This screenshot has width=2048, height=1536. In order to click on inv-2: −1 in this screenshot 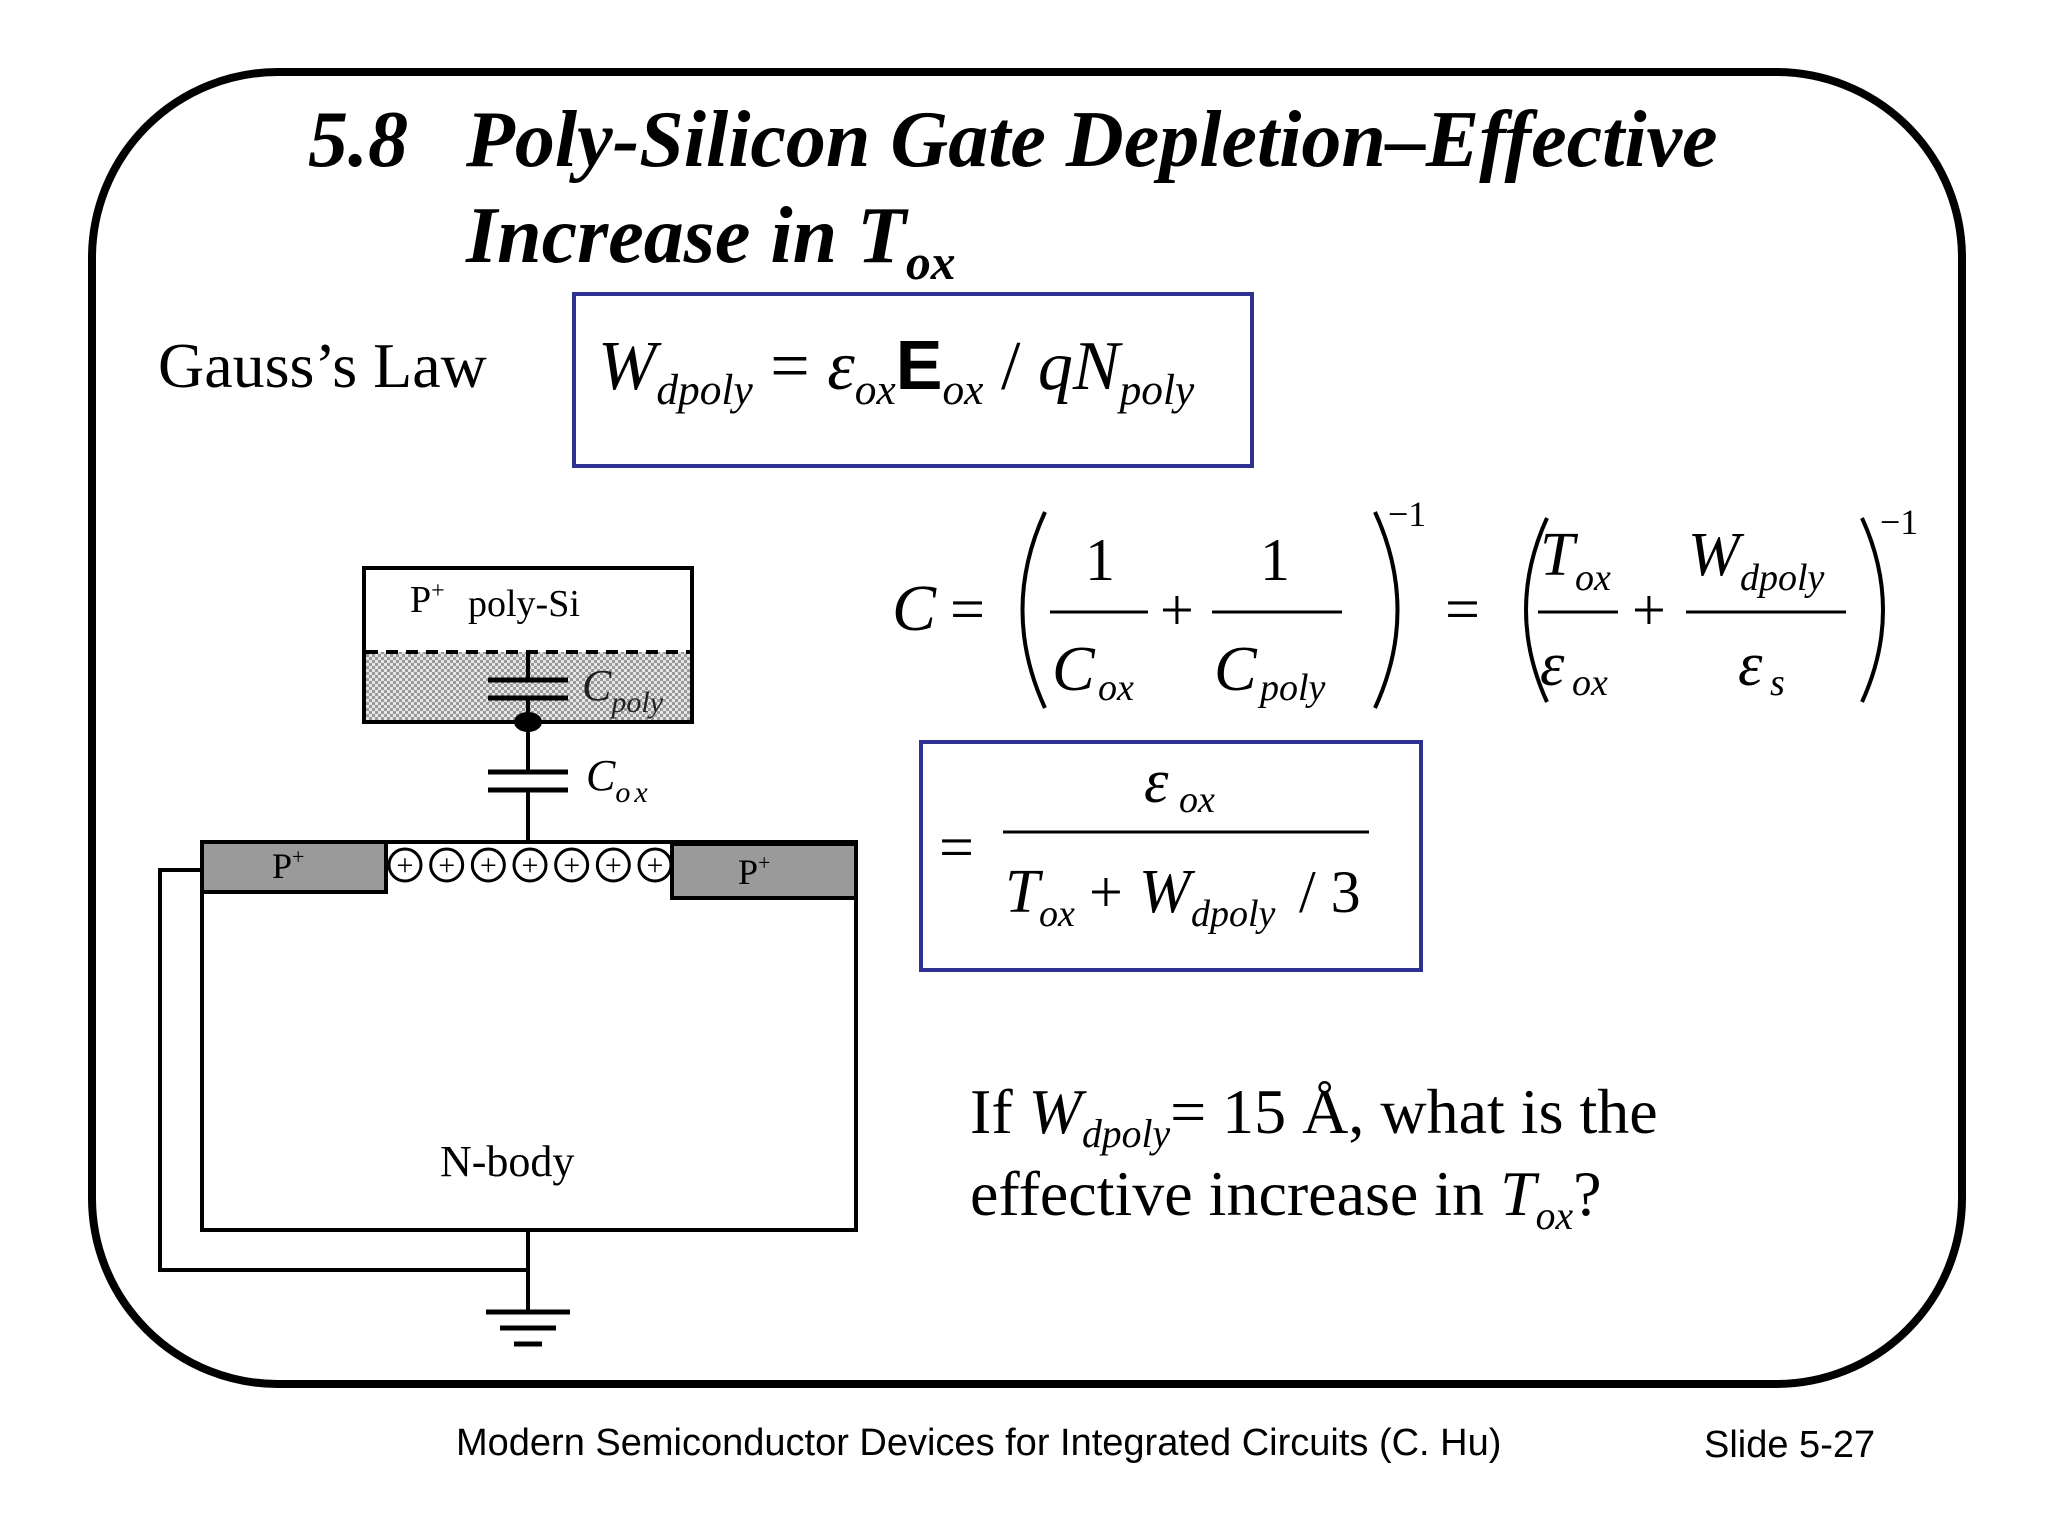, I will do `click(1899, 522)`.